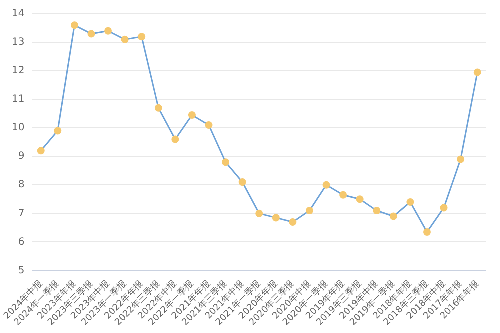  I want to click on y-tick-label: 12, so click(18, 71).